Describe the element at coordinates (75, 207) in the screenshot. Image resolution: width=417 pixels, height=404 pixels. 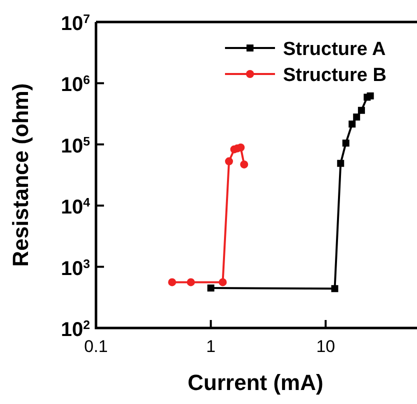
I see `y-tick-label: 10$^{4}$` at that location.